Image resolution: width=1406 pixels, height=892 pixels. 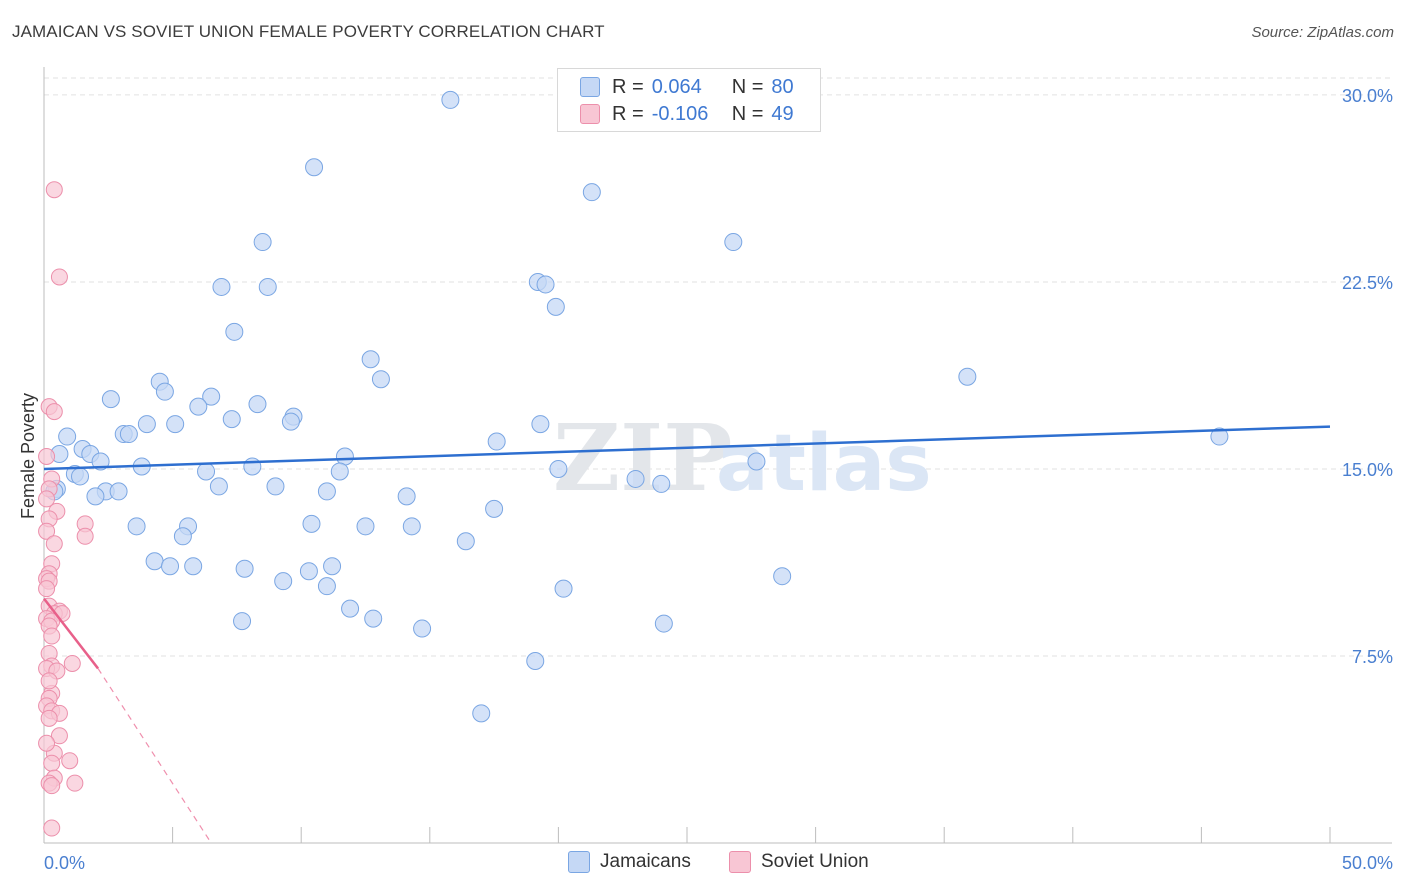 What do you see at coordinates (590, 87) in the screenshot?
I see `legend-swatch-blue` at bounding box center [590, 87].